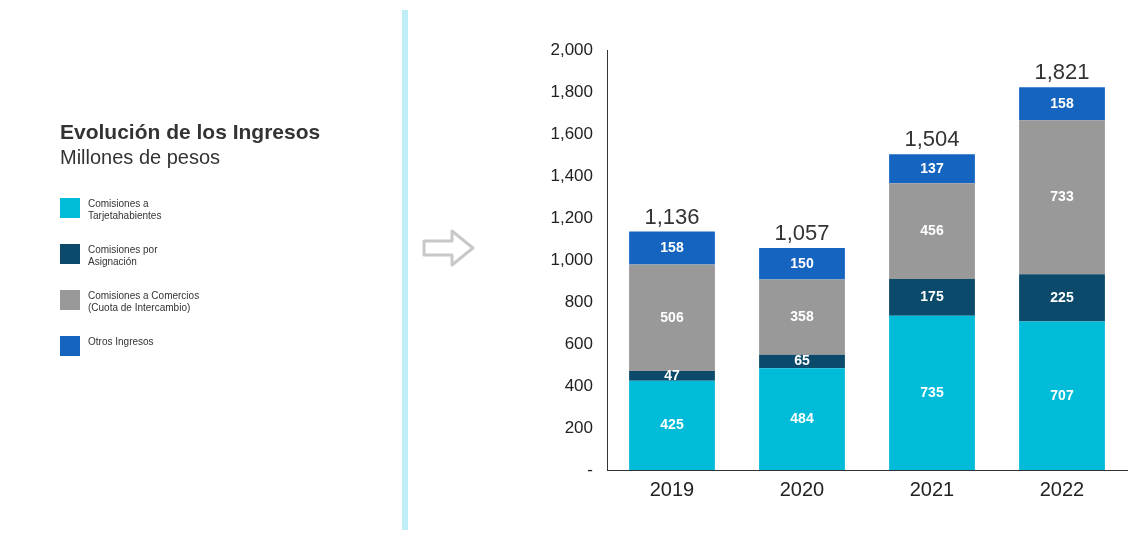  What do you see at coordinates (802, 360) in the screenshot?
I see `data-label: 65` at bounding box center [802, 360].